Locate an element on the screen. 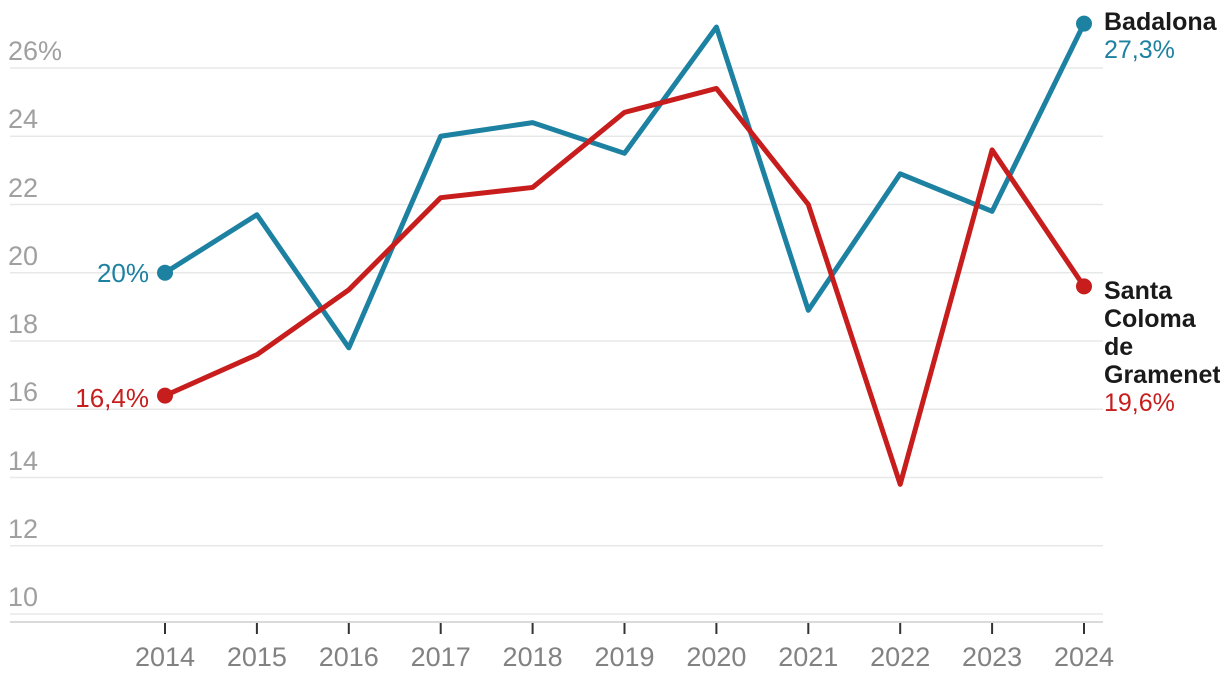 The image size is (1220, 682). y-axis-label: 18 is located at coordinates (23, 324).